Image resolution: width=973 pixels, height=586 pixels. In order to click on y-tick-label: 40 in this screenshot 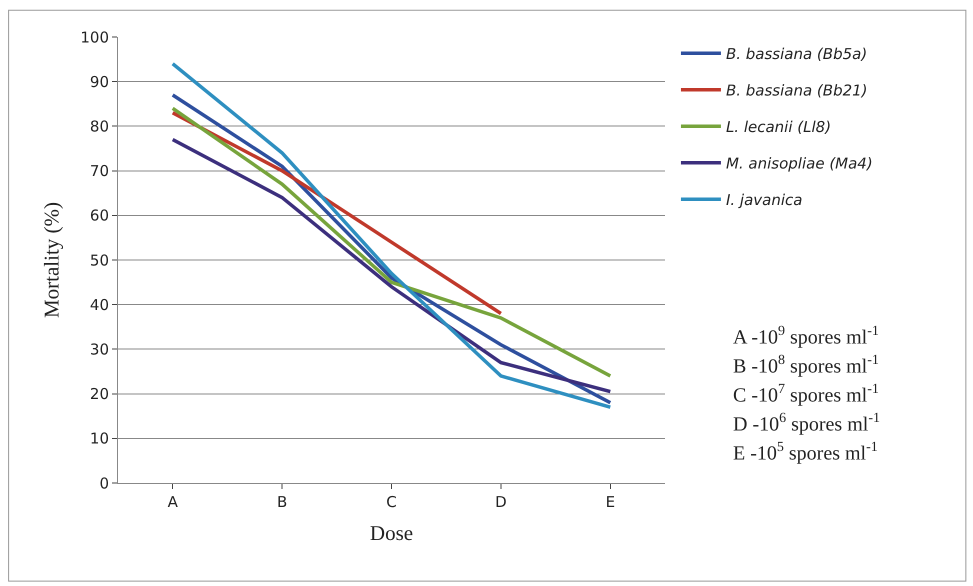, I will do `click(99, 305)`.